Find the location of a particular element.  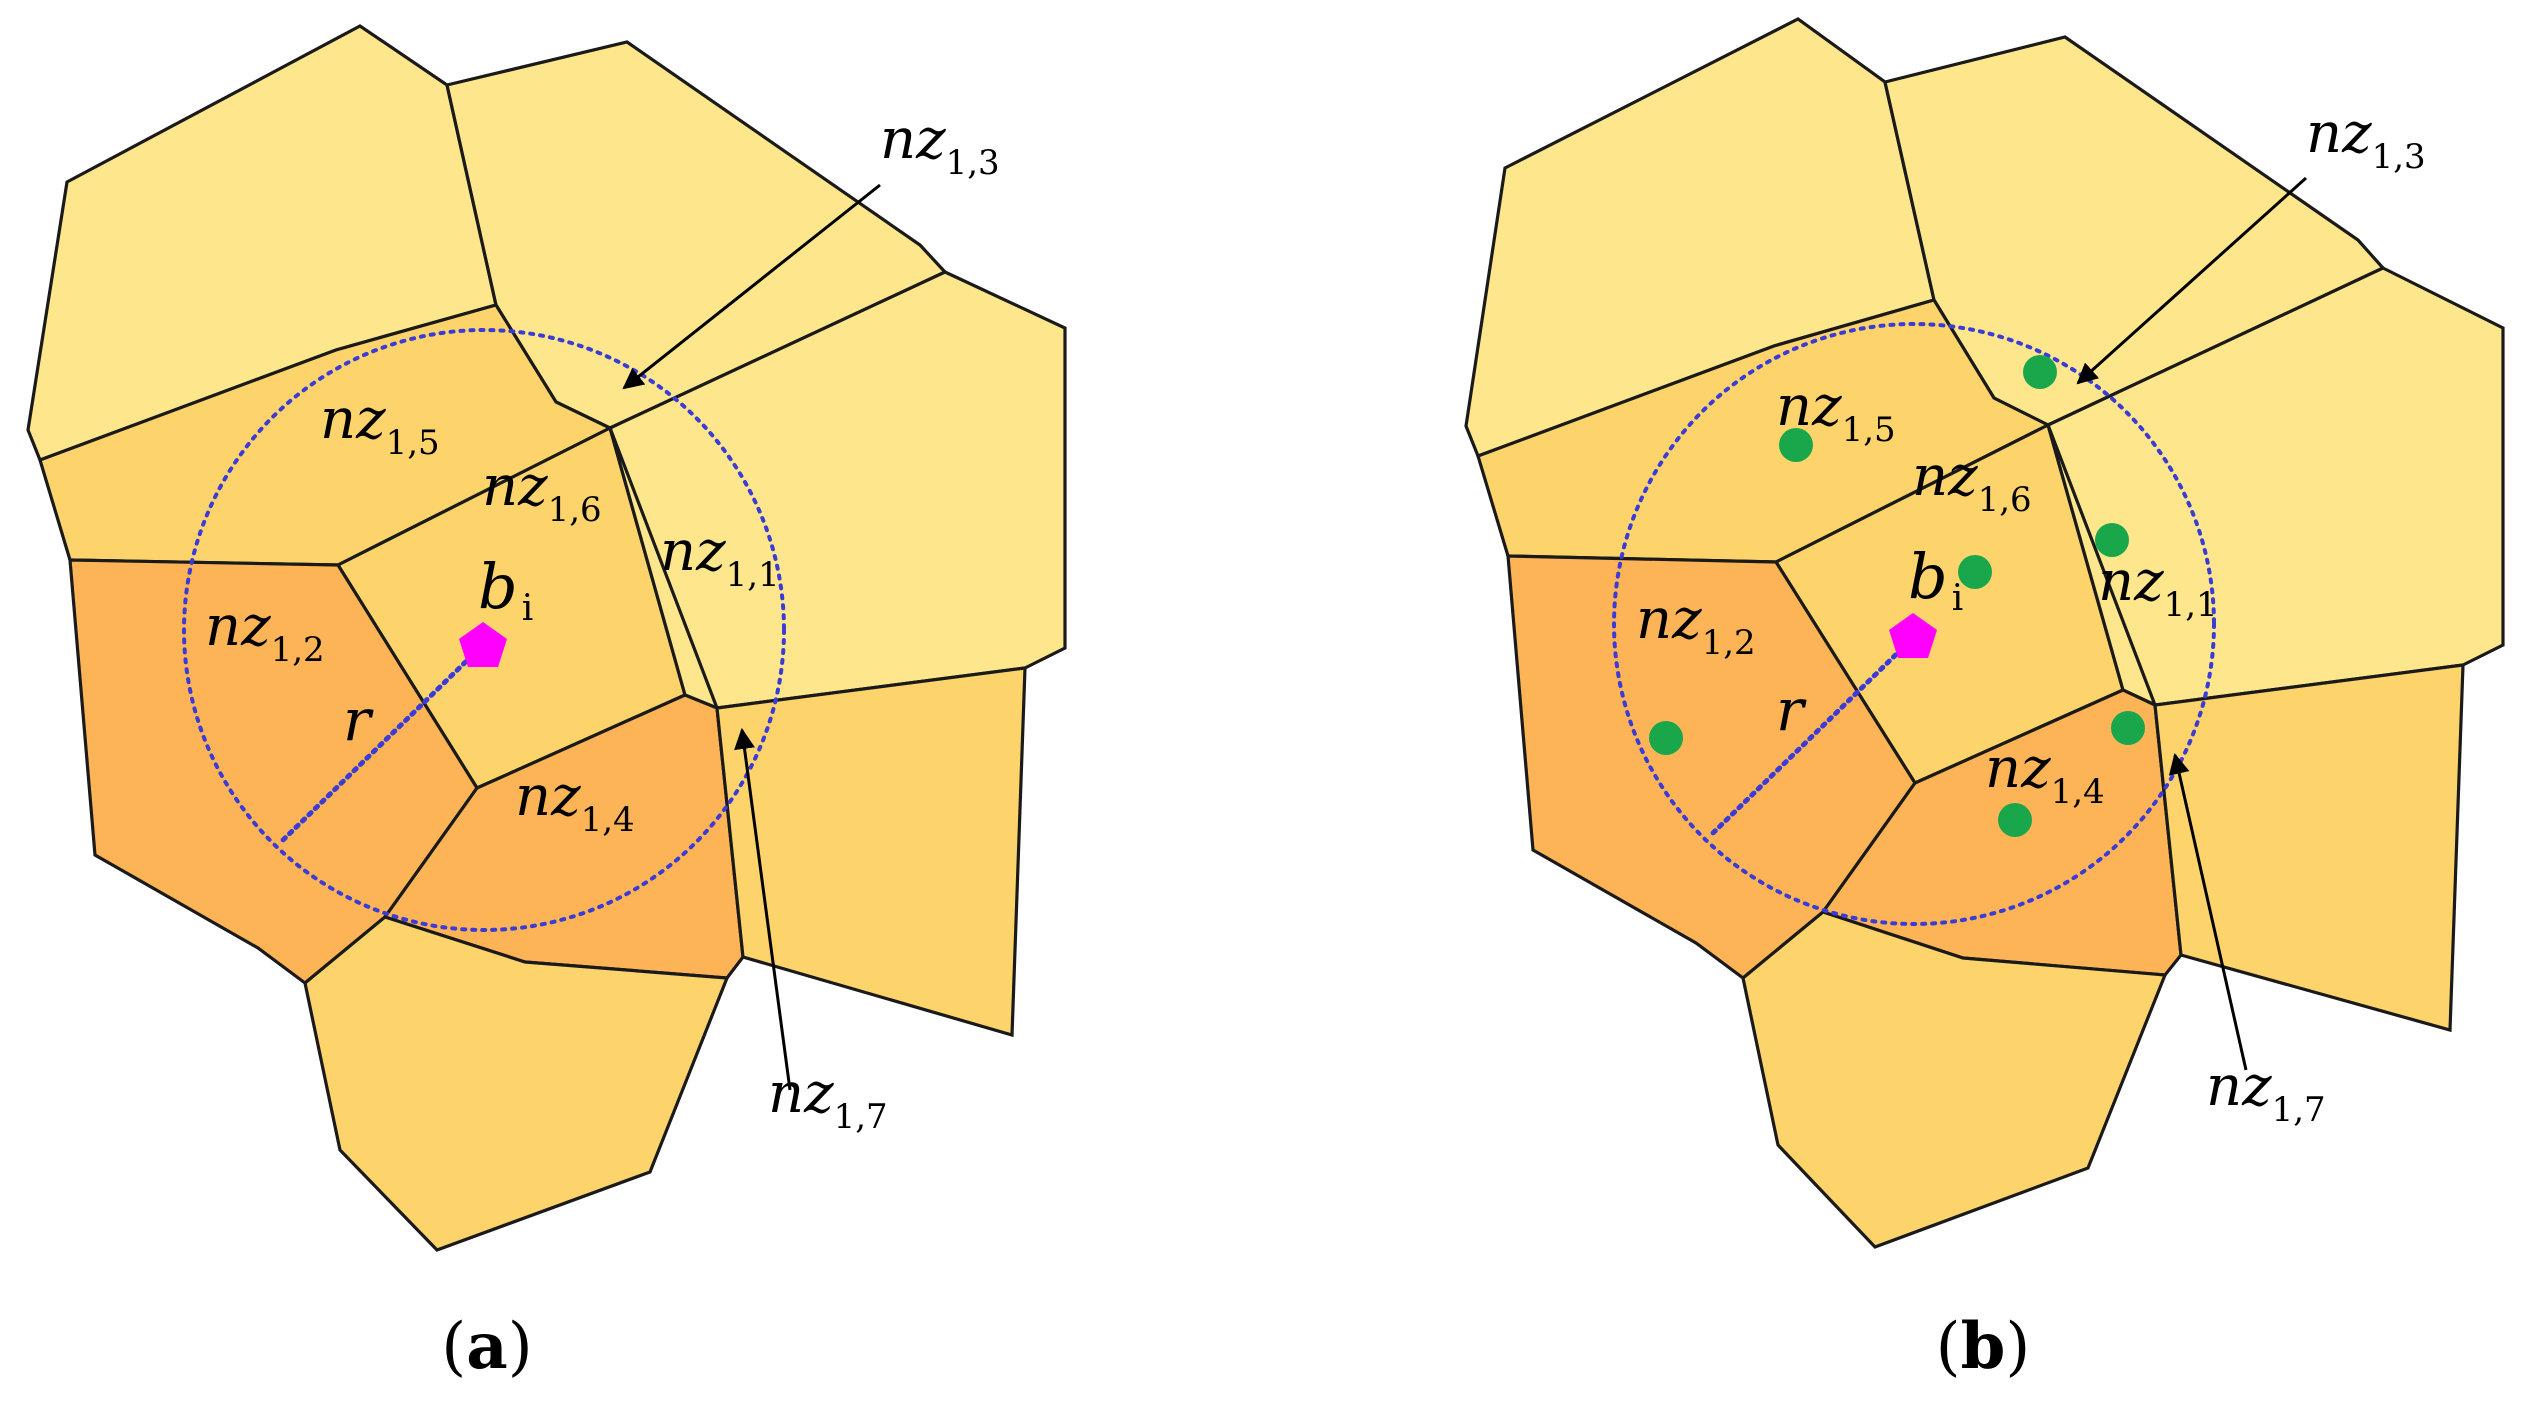

caption-a: (a) is located at coordinates (486, 1346).